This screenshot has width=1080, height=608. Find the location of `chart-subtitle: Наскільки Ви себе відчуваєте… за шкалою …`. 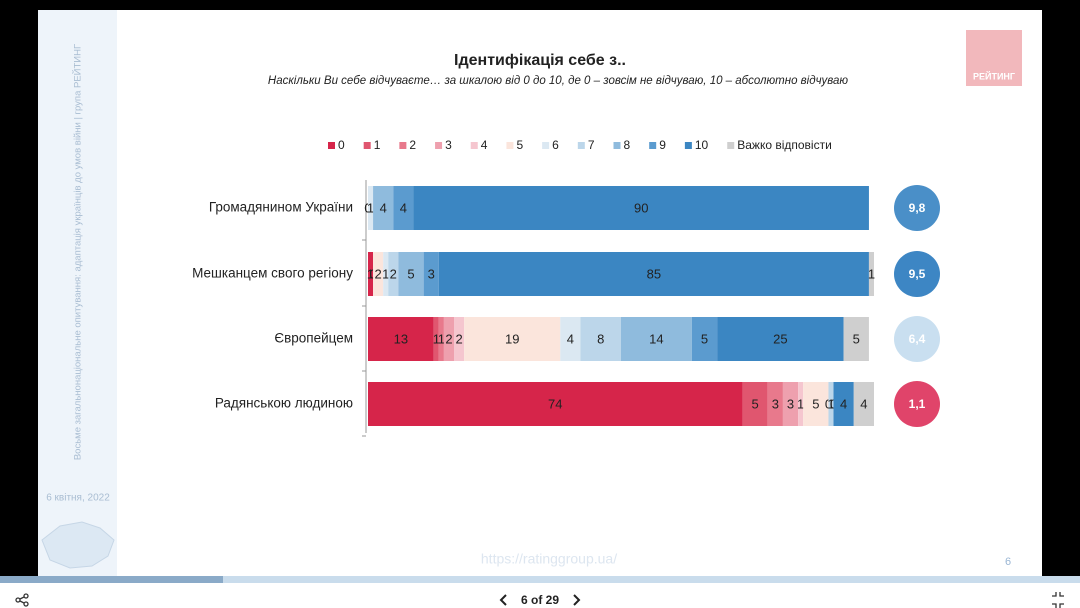

chart-subtitle: Наскільки Ви себе відчуваєте… за шкалою … is located at coordinates (558, 81).